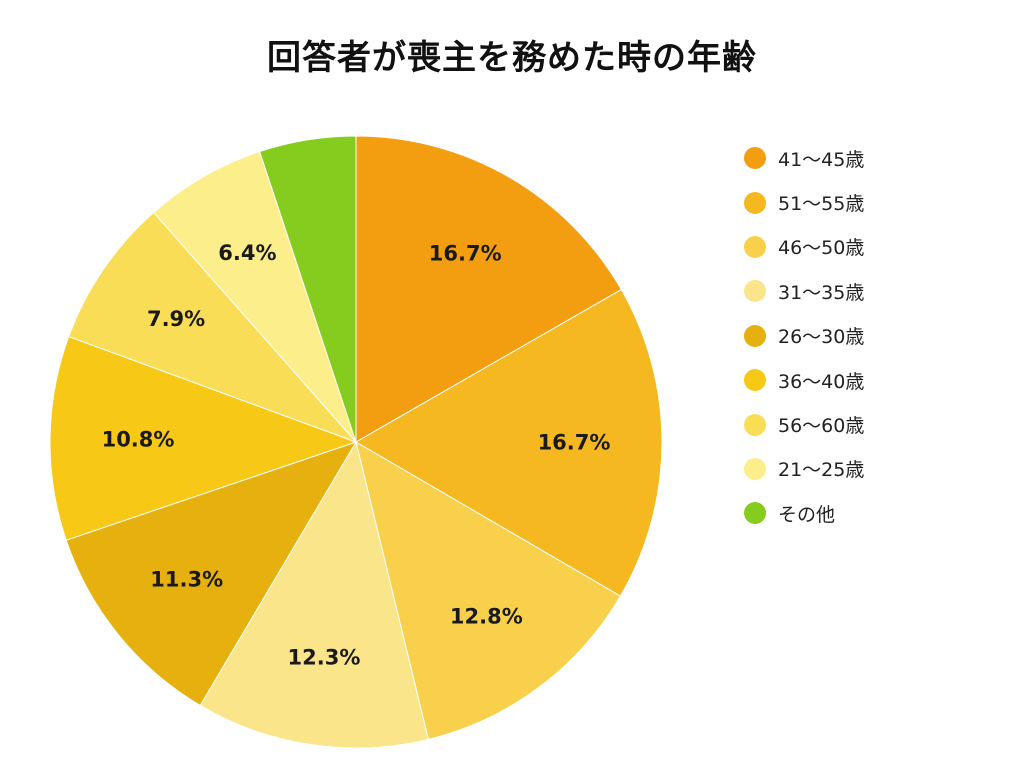 The image size is (1024, 768). What do you see at coordinates (486, 617) in the screenshot?
I see `slice-value-label: 12.8%` at bounding box center [486, 617].